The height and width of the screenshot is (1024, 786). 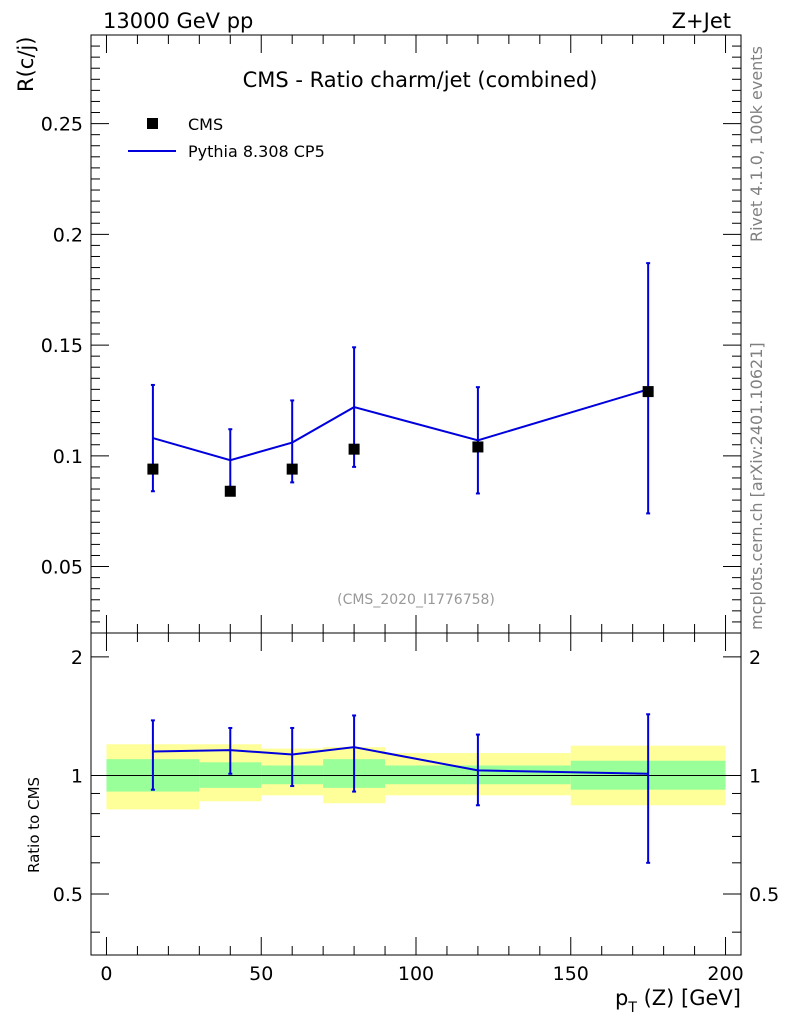 I want to click on x-tick-label: 200, so click(x=725, y=974).